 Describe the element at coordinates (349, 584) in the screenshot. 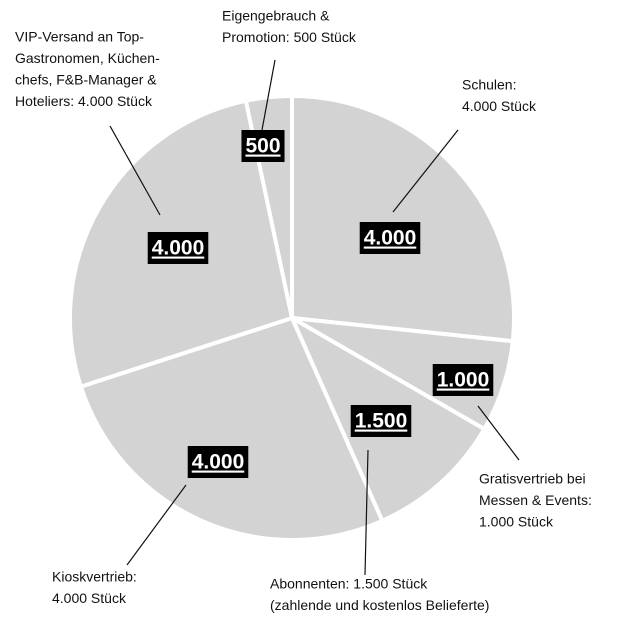

I see `slice-label: Abonnenten: 1.500 Stück` at that location.